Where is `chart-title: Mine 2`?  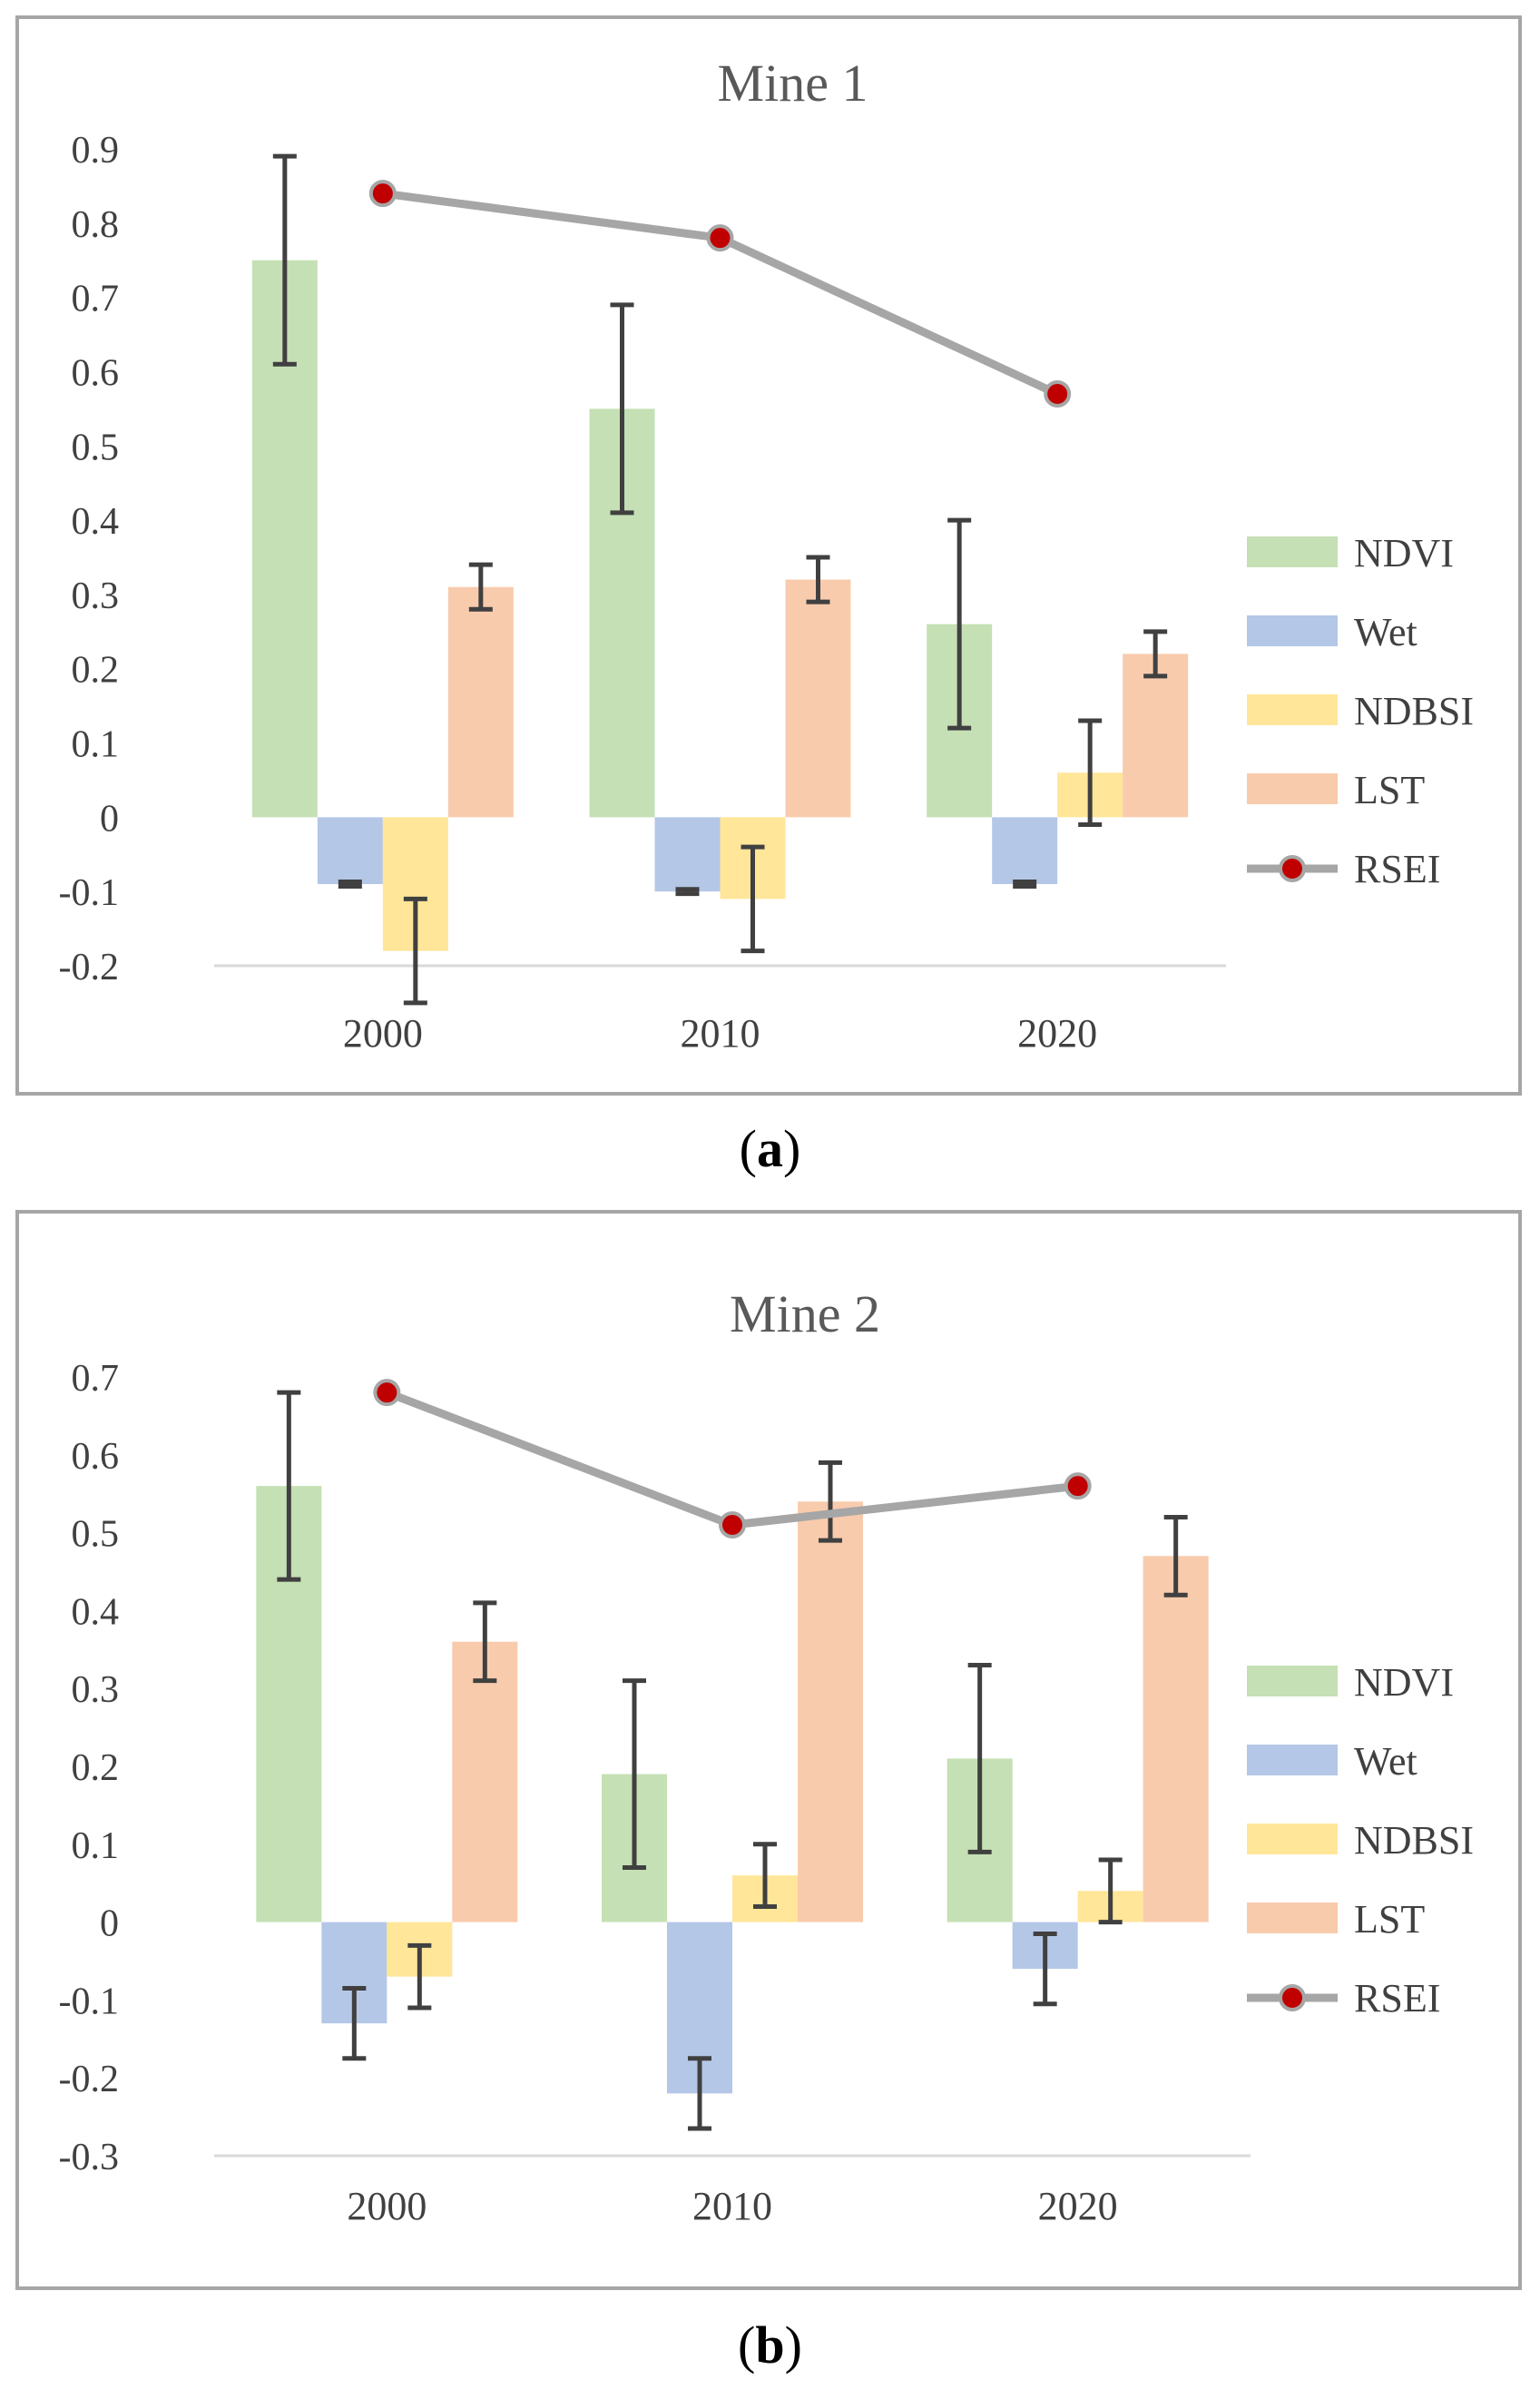 chart-title: Mine 2 is located at coordinates (805, 1313).